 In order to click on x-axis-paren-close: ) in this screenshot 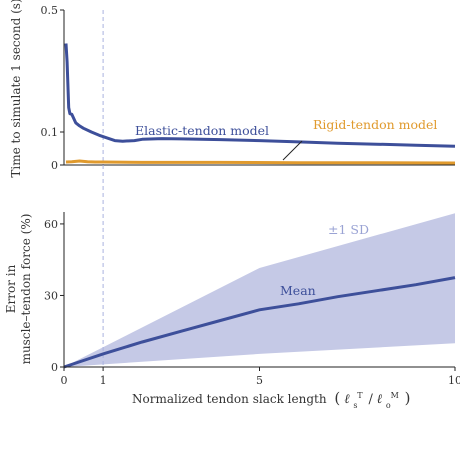, I will do `click(408, 398)`.